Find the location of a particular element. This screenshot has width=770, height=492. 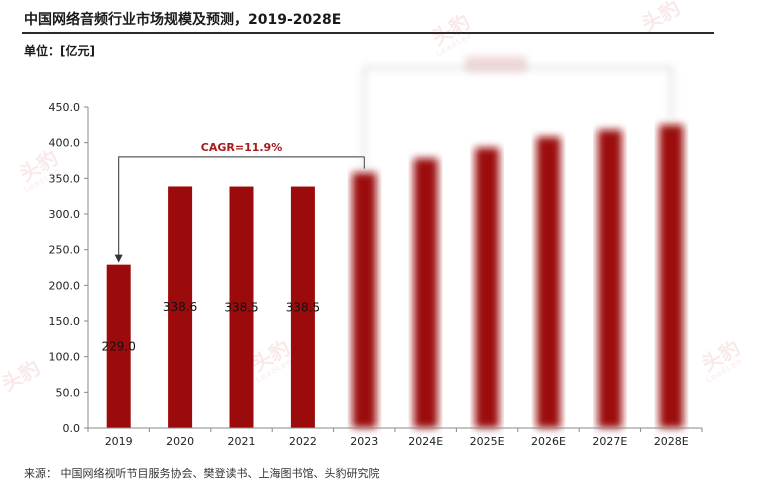

y-tick-label: 150.0 is located at coordinates (65, 321).